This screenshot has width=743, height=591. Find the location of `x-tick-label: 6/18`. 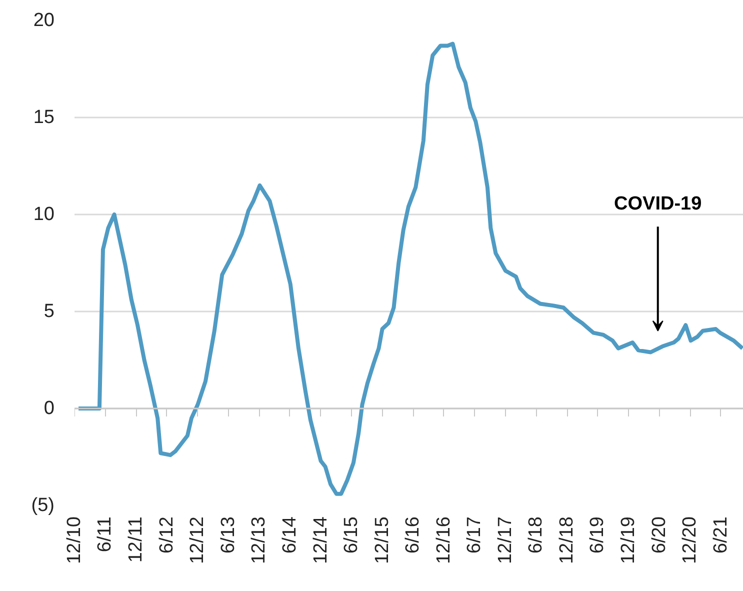

x-tick-label: 6/18 is located at coordinates (536, 535).